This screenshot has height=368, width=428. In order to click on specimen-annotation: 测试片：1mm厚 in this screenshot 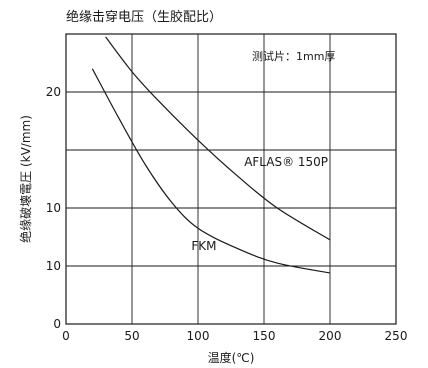, I will do `click(293, 56)`.